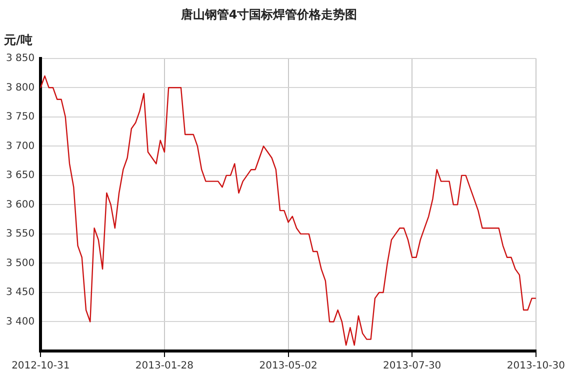 This screenshot has width=568, height=379. I want to click on x-tick-label: 2013-01-28, so click(164, 366).